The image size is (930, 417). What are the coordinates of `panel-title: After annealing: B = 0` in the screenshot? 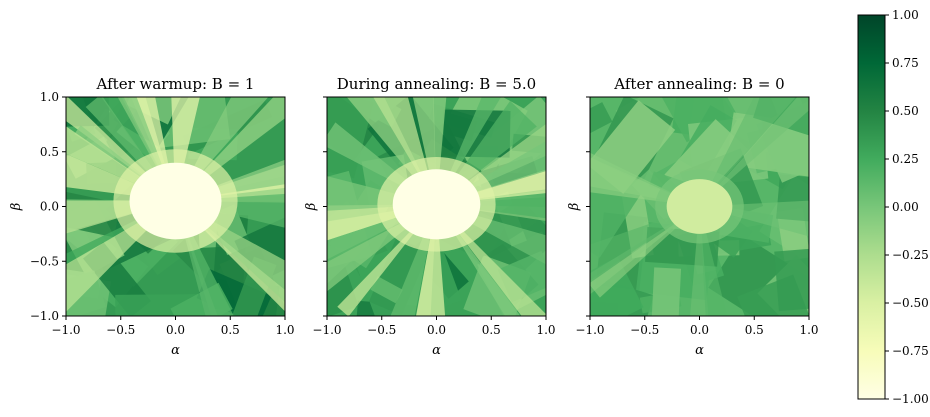 It's located at (698, 84).